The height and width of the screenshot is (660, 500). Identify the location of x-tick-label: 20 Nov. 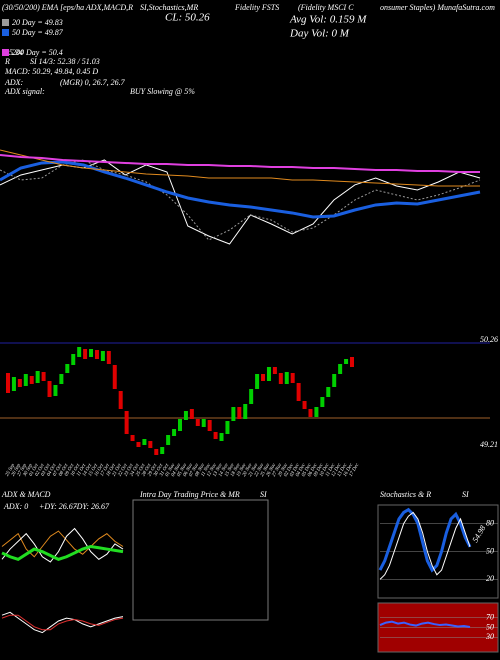
(248, 470).